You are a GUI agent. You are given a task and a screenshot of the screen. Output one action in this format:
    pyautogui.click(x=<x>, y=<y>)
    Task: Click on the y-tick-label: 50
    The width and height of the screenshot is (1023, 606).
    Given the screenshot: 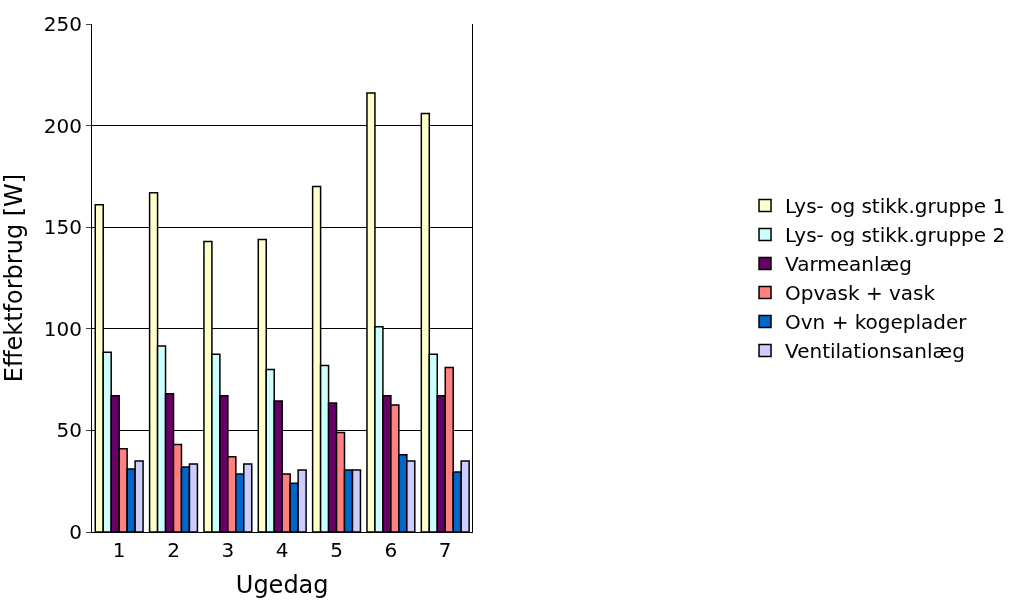 What is the action you would take?
    pyautogui.click(x=69, y=430)
    